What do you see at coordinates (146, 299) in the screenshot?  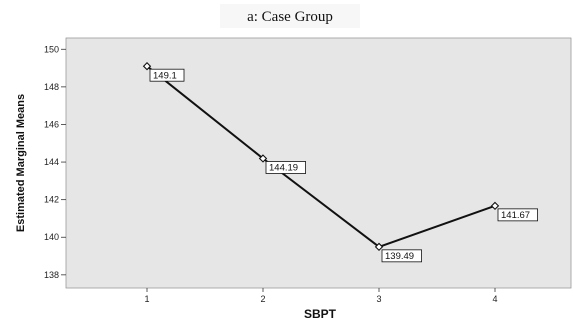 I see `x-tick-label: 1` at bounding box center [146, 299].